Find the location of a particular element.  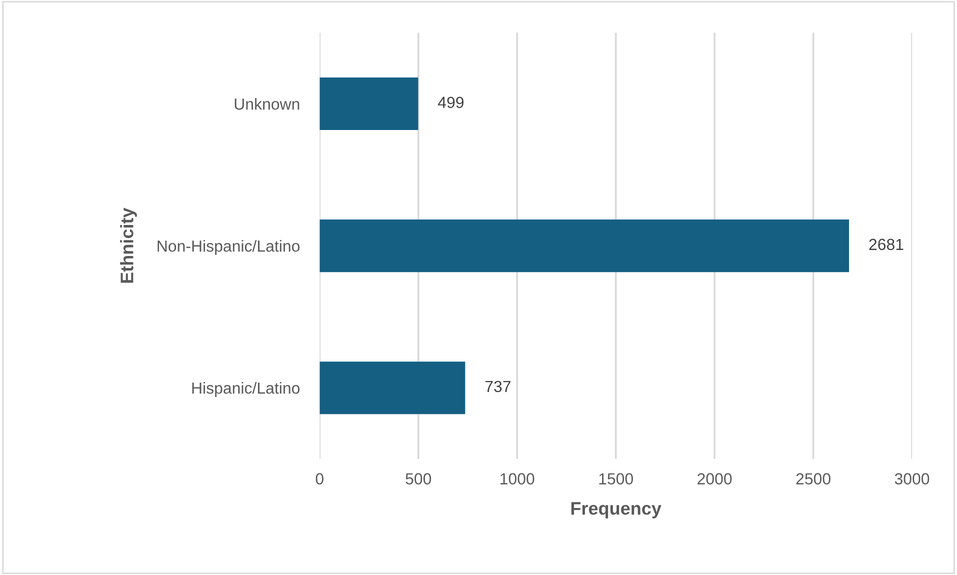

x-tick-label: 3000 is located at coordinates (912, 478).